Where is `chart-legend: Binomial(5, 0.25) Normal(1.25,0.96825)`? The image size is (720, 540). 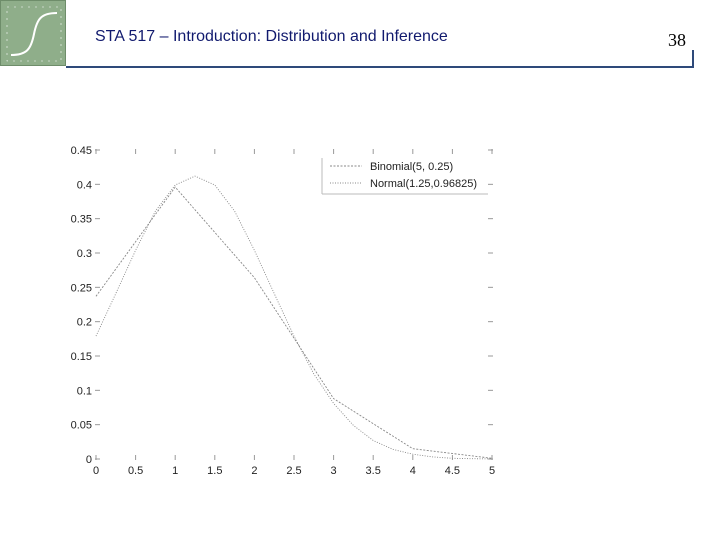
chart-legend: Binomial(5, 0.25) Normal(1.25,0.96825) is located at coordinates (404, 176).